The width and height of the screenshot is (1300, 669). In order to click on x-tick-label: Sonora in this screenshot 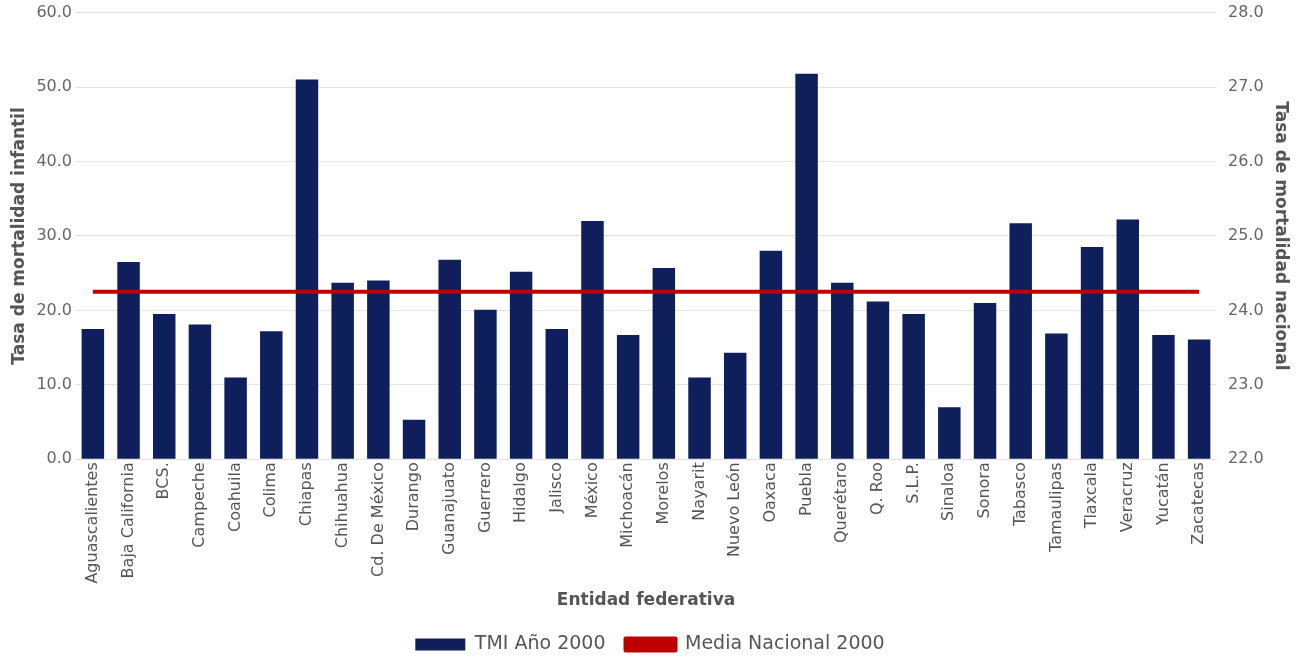, I will do `click(984, 490)`.